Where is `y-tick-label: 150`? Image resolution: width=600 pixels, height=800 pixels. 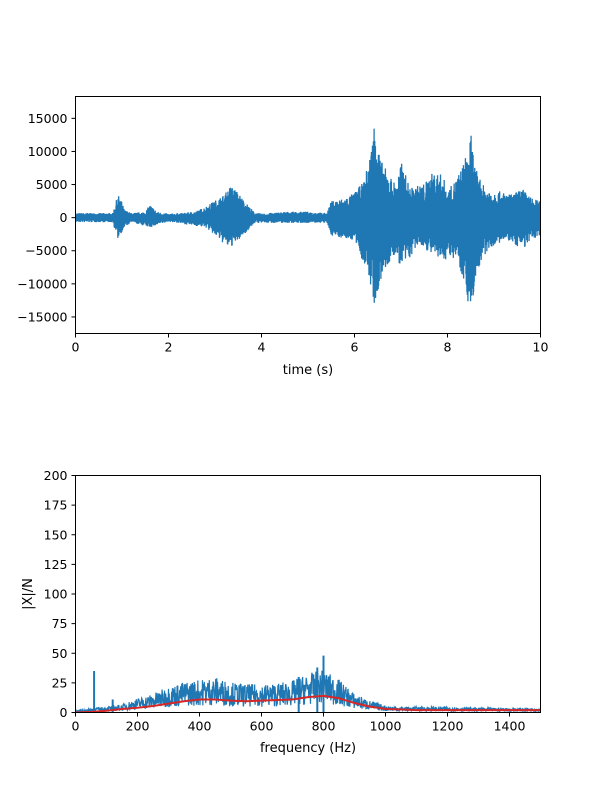
y-tick-label: 150 is located at coordinates (56, 534).